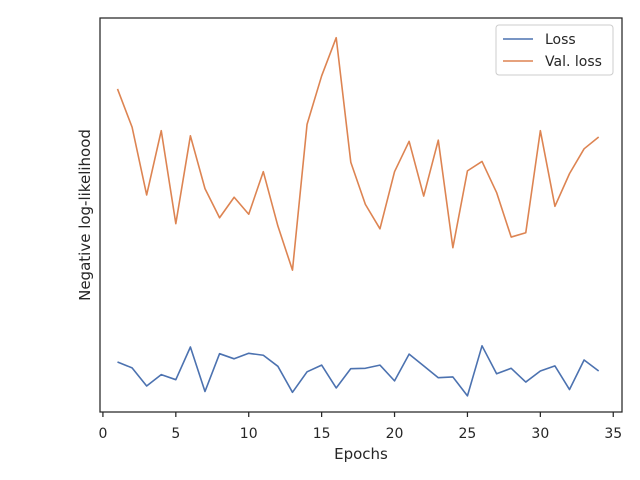 Image resolution: width=640 pixels, height=480 pixels. I want to click on legend-label-loss: Loss, so click(560, 40).